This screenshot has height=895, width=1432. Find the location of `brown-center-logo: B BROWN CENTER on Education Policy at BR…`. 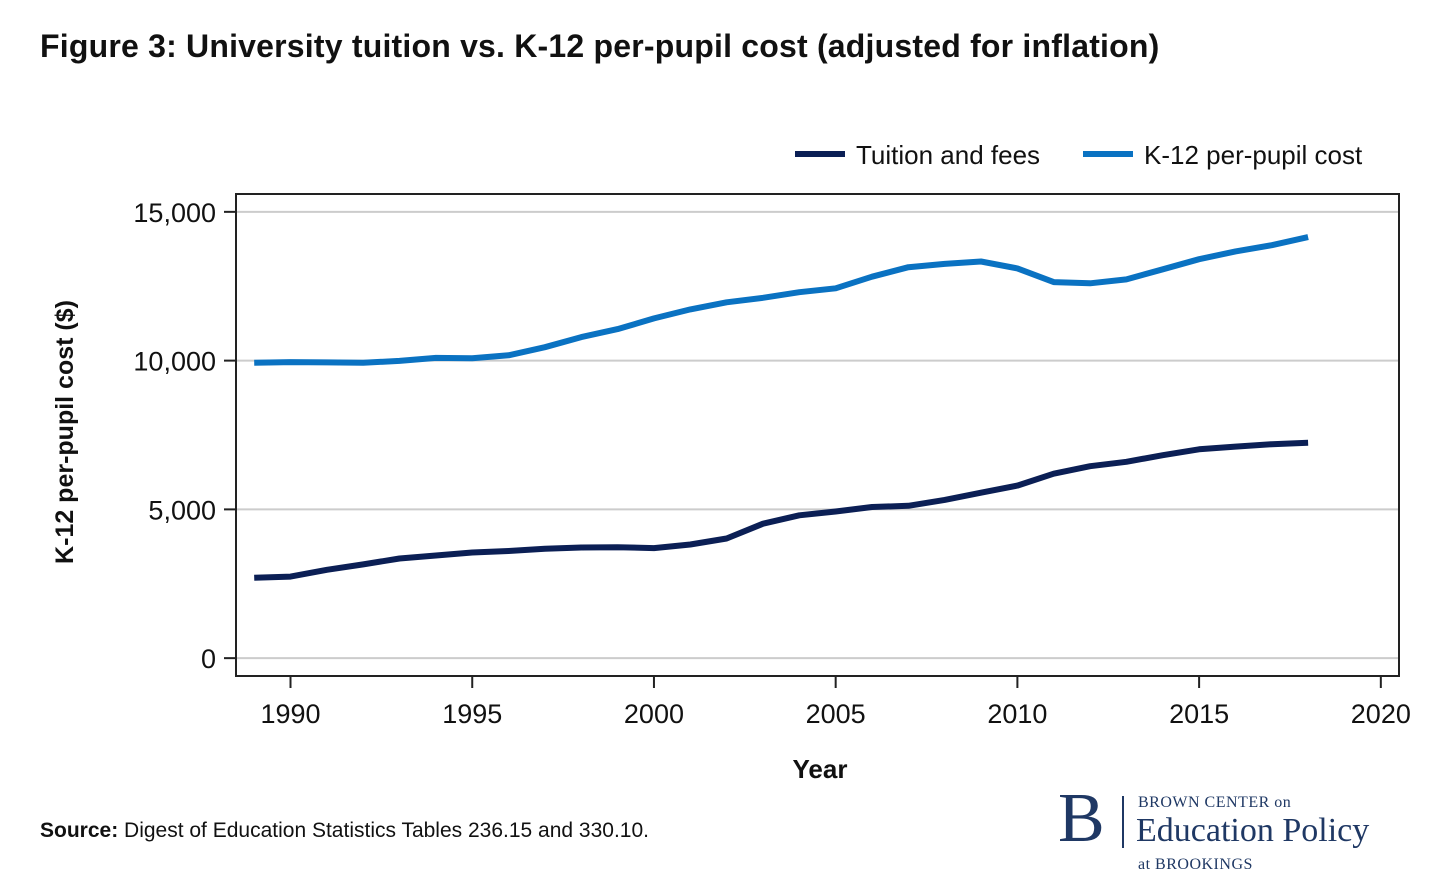

brown-center-logo: B BROWN CENTER on Education Policy at BR… is located at coordinates (1228, 832).